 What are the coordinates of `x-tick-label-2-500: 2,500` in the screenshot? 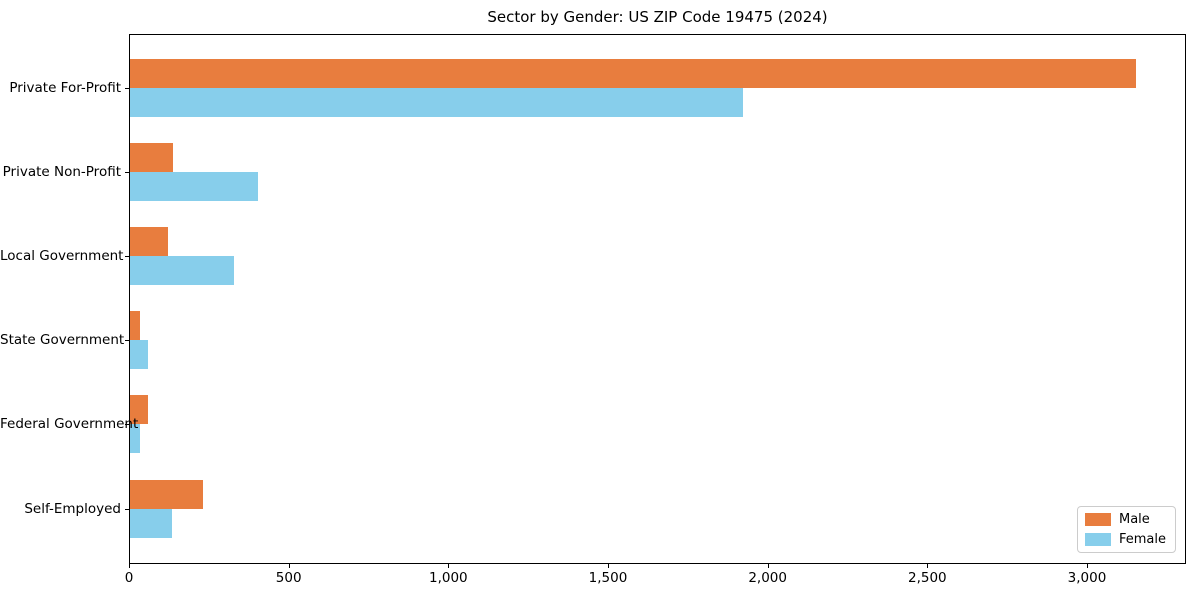 It's located at (927, 578).